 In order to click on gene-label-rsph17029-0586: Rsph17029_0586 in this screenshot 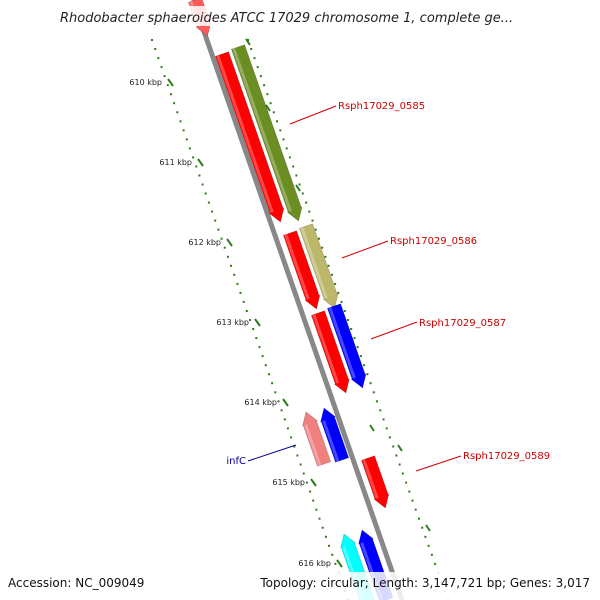, I will do `click(433, 241)`.